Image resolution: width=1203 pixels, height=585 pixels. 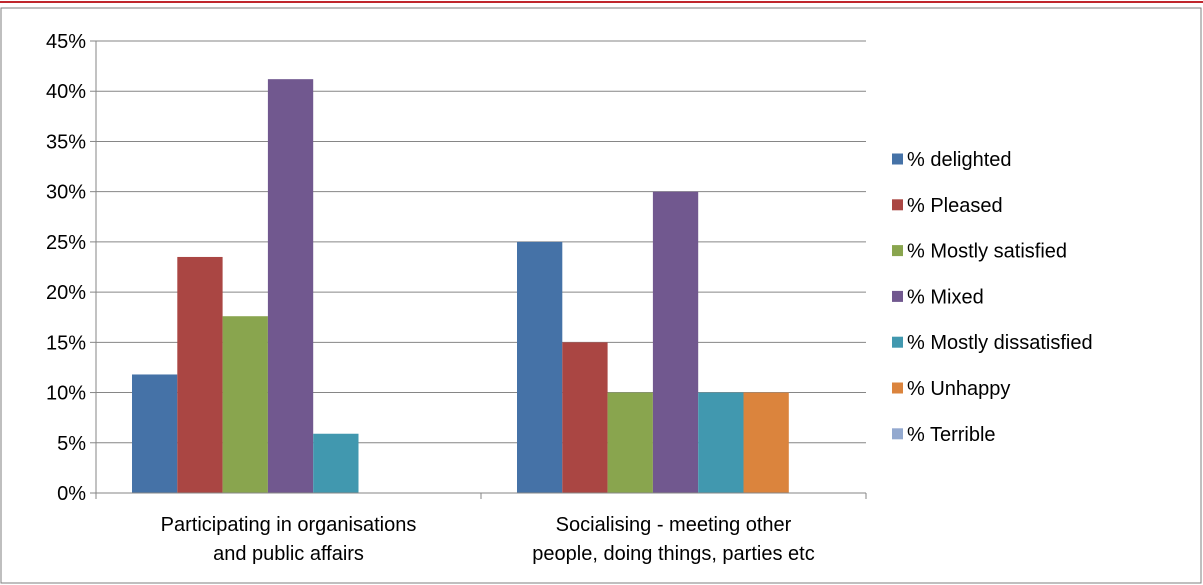 I want to click on x-category-label: Socialising - meeting other, so click(x=674, y=525).